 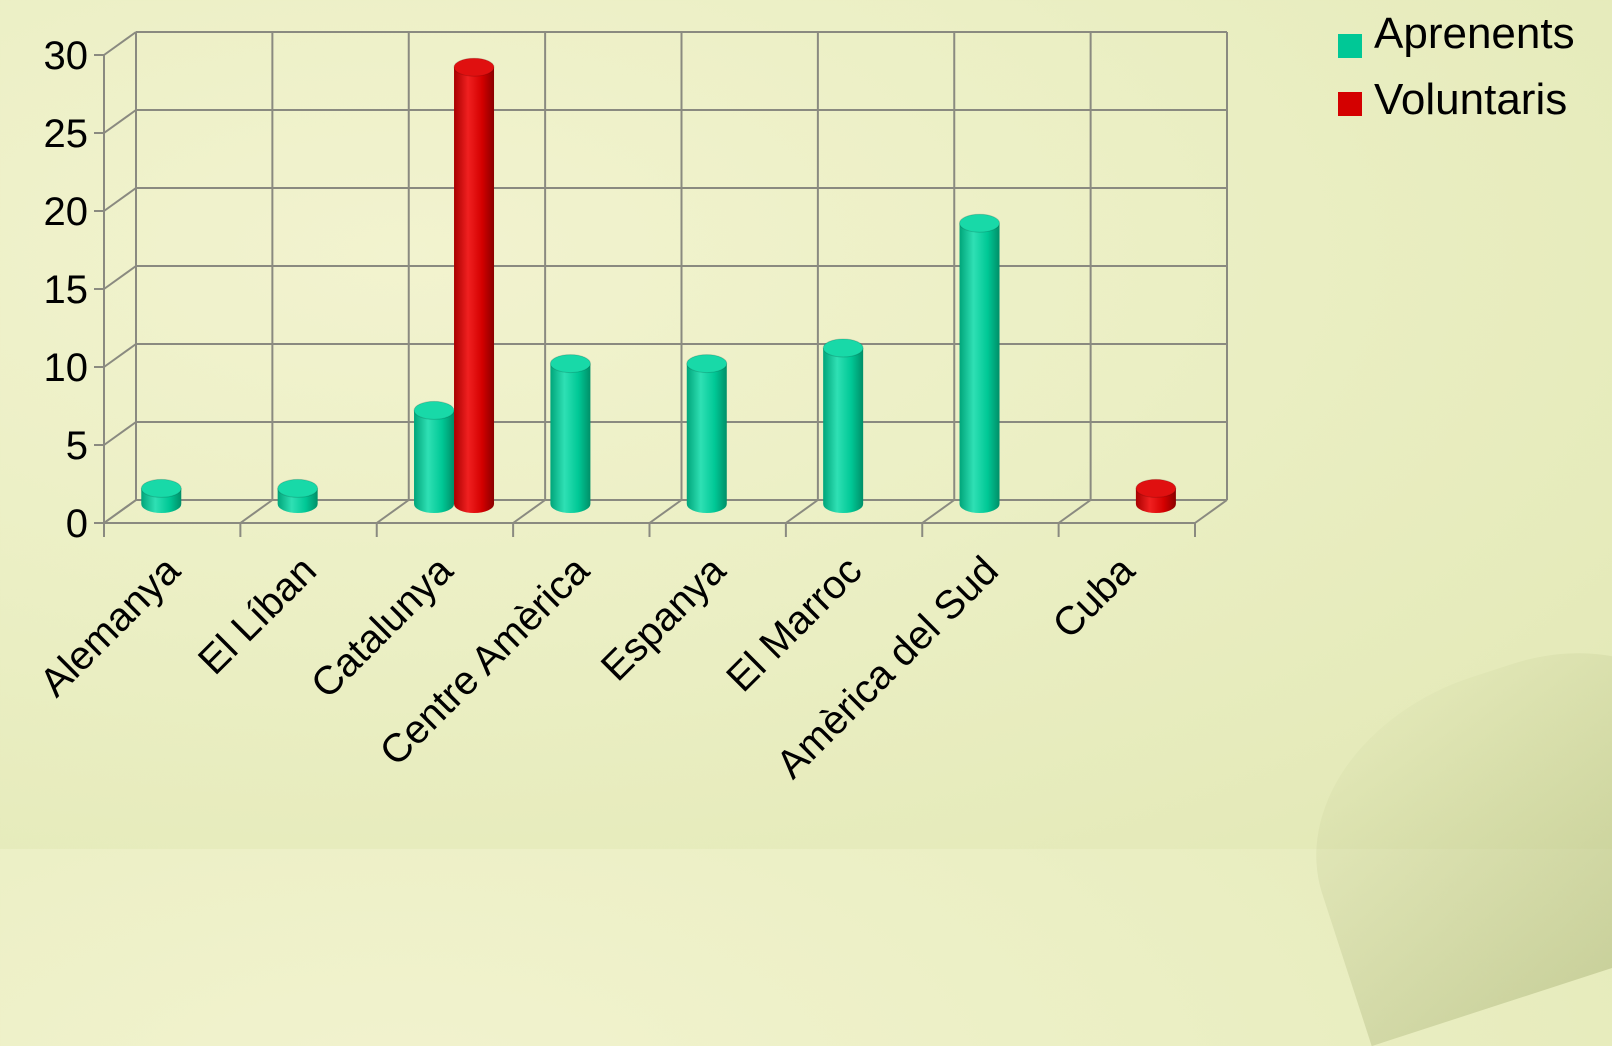 I want to click on y-tick-label: 15, so click(x=66, y=290).